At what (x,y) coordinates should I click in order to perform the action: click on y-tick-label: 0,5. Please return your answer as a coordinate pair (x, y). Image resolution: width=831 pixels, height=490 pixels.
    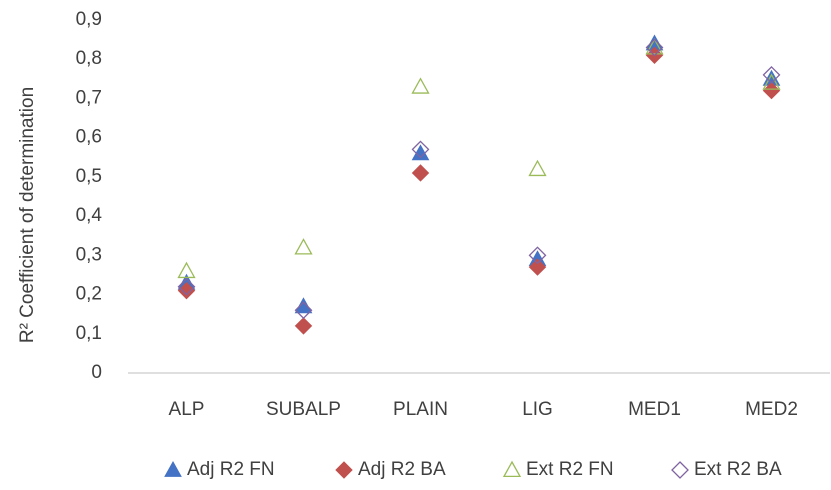
    Looking at the image, I should click on (89, 176).